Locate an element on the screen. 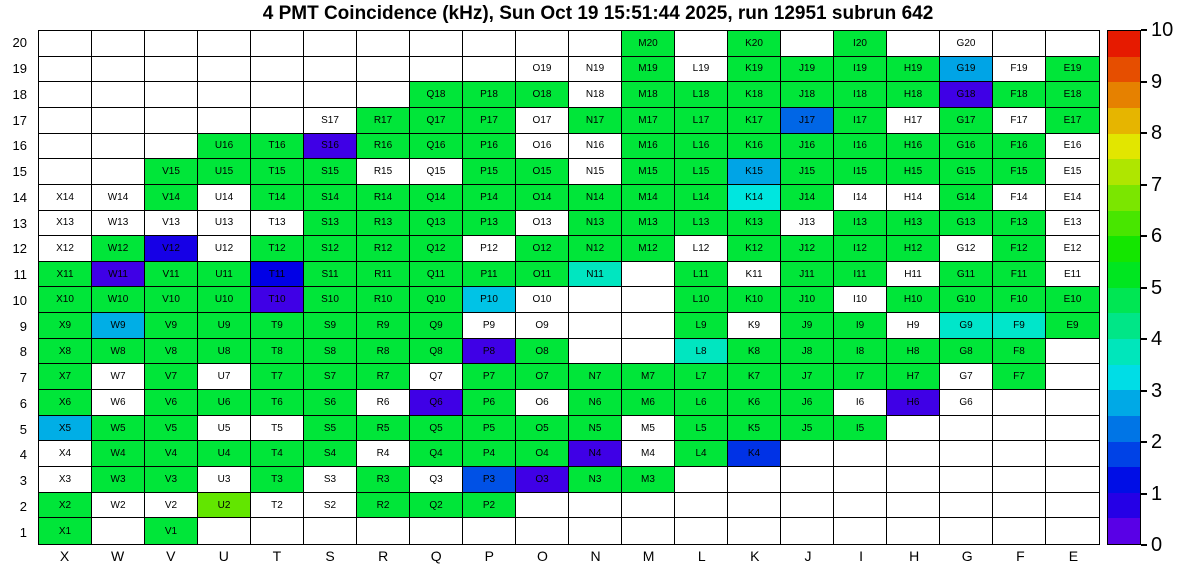  heatmap-cell: Q4 is located at coordinates (436, 454).